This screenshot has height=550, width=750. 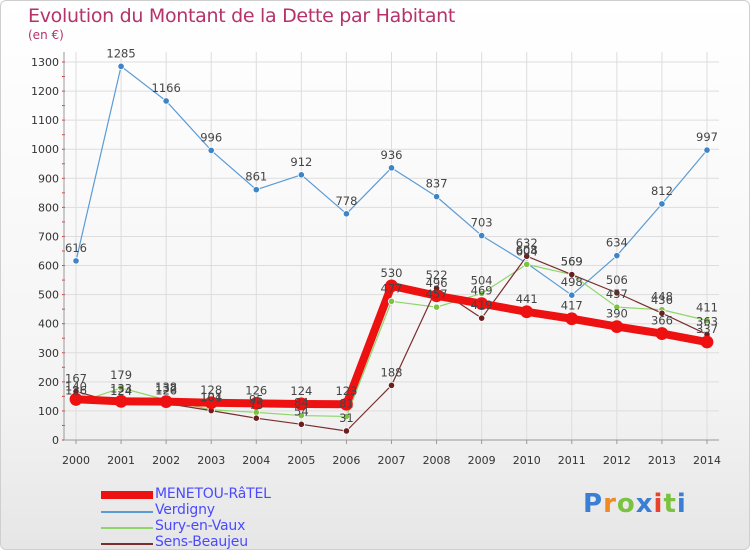 What do you see at coordinates (256, 460) in the screenshot?
I see `x-tick-label: 2004` at bounding box center [256, 460].